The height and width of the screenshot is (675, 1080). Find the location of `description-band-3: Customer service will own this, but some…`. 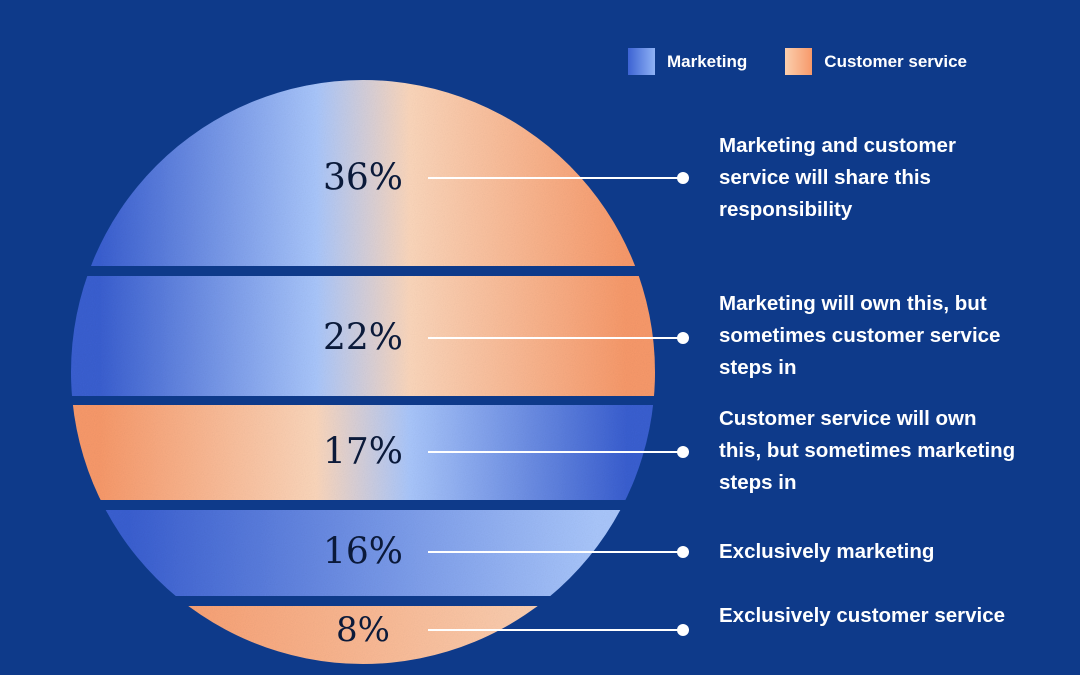

description-band-3: Customer service will own this, but some… is located at coordinates (867, 450).